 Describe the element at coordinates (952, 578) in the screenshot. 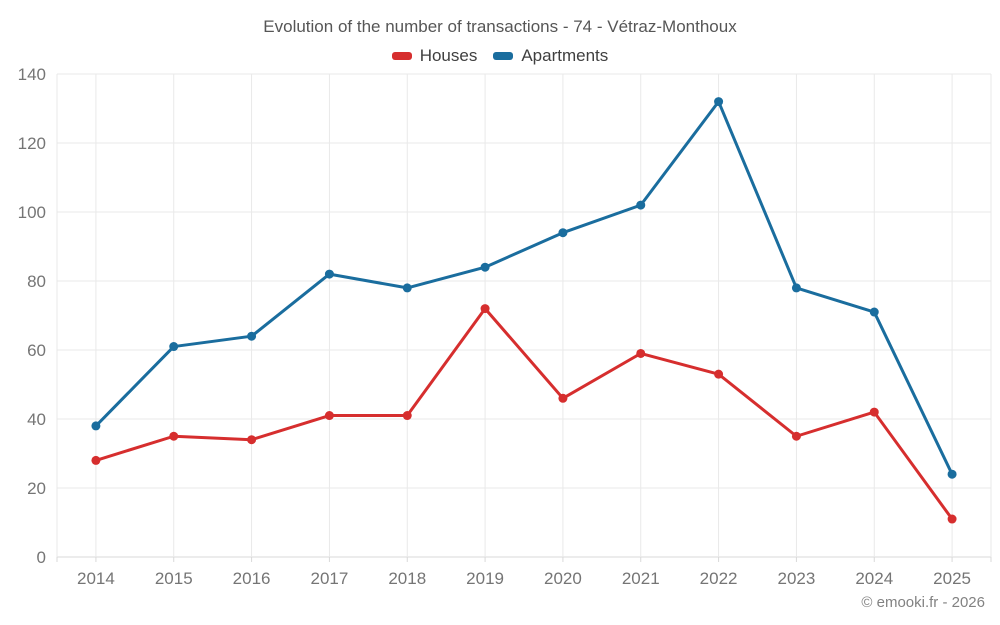

I see `x-tick-label: 2025` at that location.